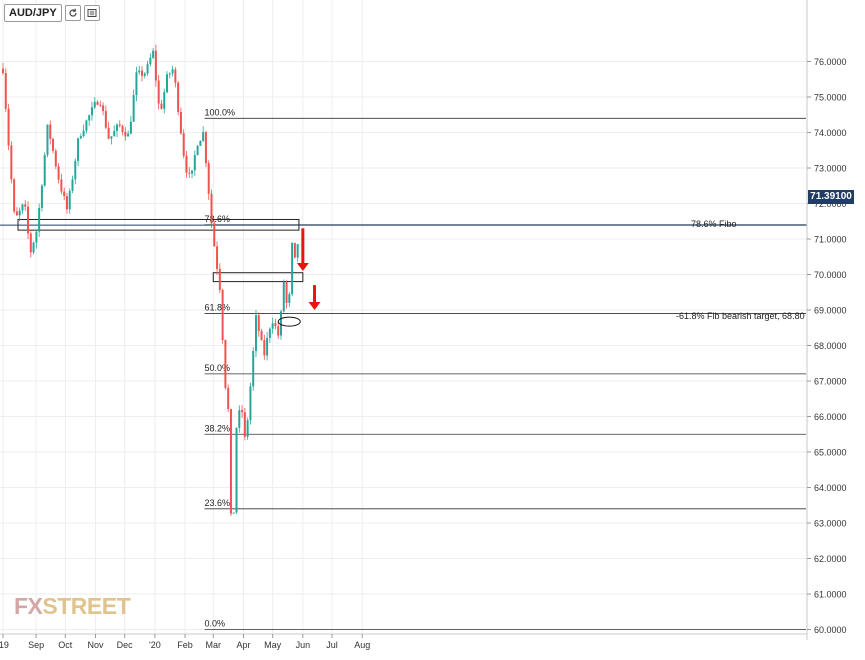  I want to click on x-tick-label: May, so click(273, 645).